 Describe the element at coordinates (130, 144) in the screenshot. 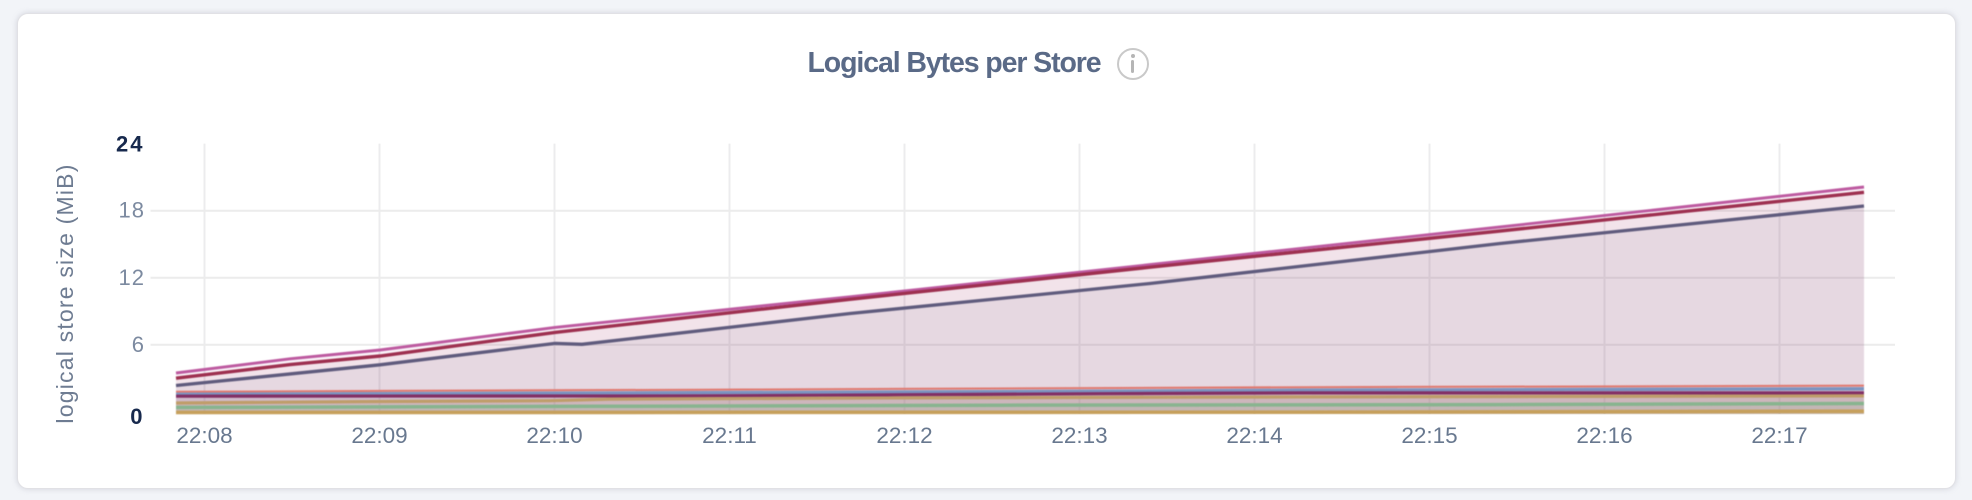

I see `svg-text: 24` at that location.